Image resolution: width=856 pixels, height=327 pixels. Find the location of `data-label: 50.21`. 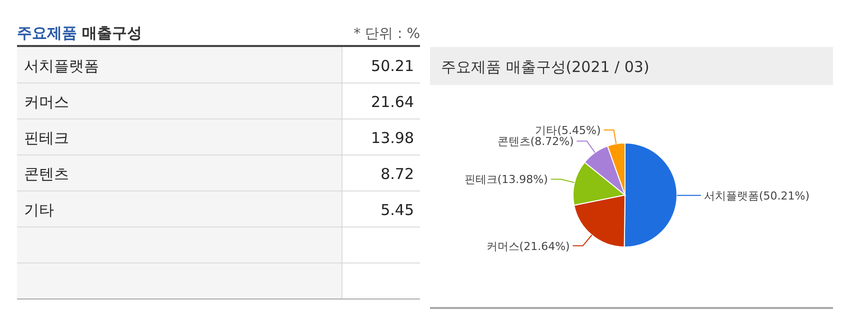

data-label: 50.21 is located at coordinates (392, 66).